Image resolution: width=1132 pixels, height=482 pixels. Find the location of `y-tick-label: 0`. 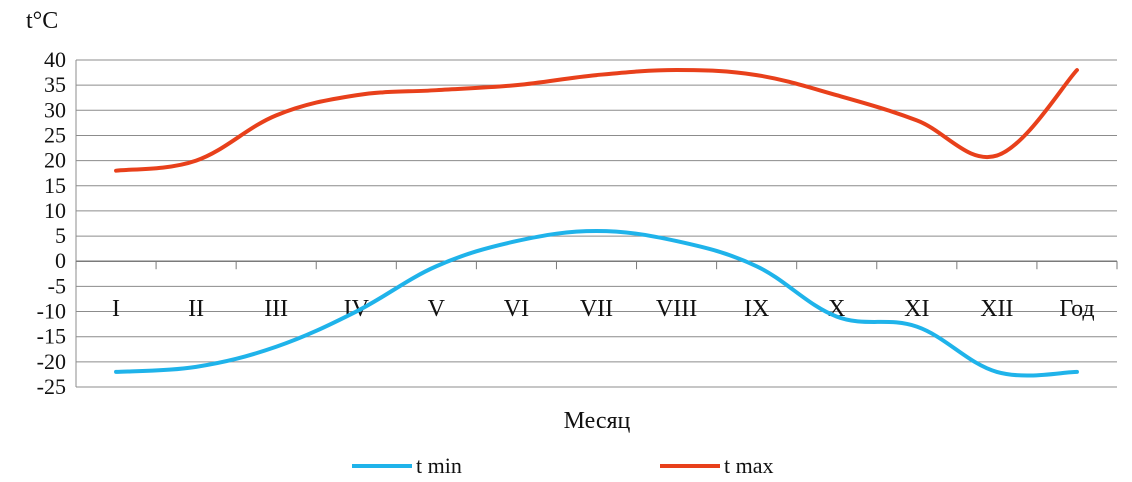

y-tick-label: 0 is located at coordinates (60, 260).